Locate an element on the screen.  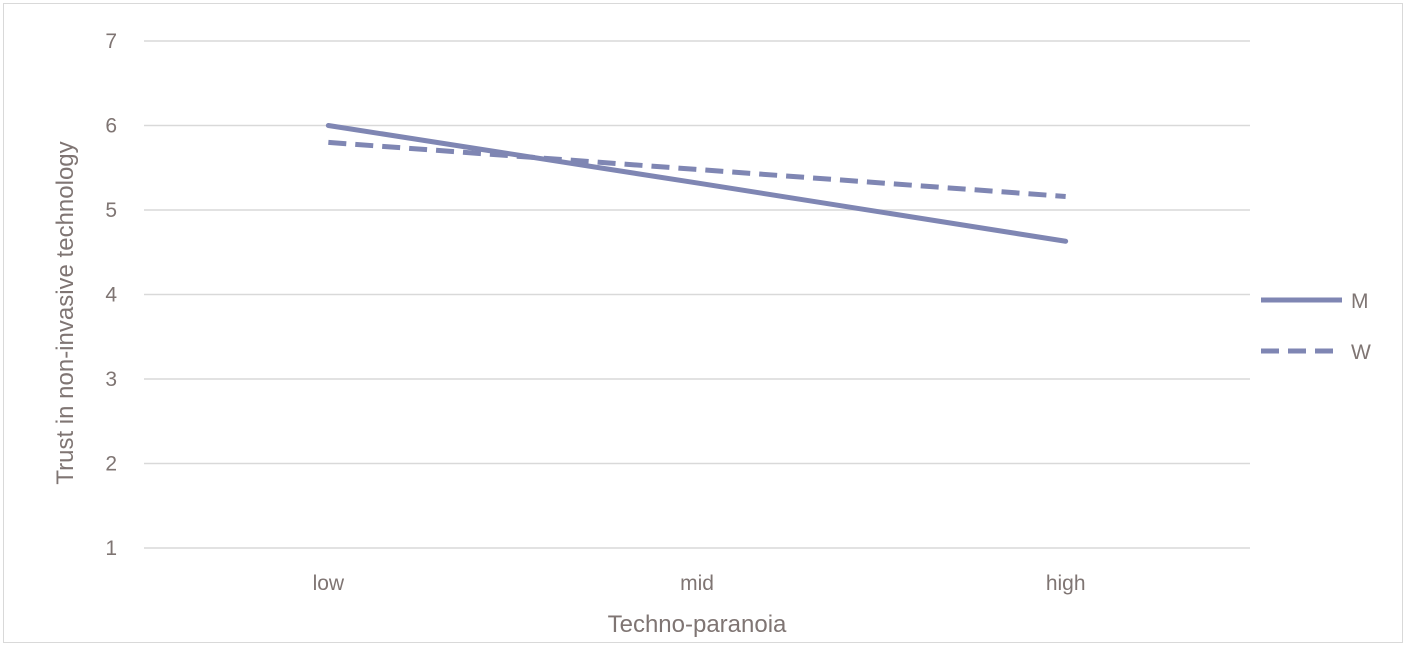
legend: MW is located at coordinates (1316, 327).